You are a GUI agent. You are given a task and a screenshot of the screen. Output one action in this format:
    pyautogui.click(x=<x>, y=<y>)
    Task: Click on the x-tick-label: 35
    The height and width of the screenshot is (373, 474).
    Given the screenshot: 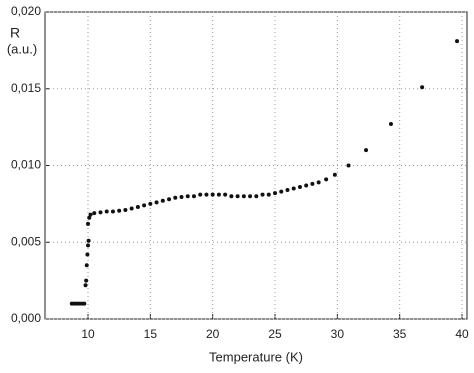 What is the action you would take?
    pyautogui.click(x=400, y=334)
    